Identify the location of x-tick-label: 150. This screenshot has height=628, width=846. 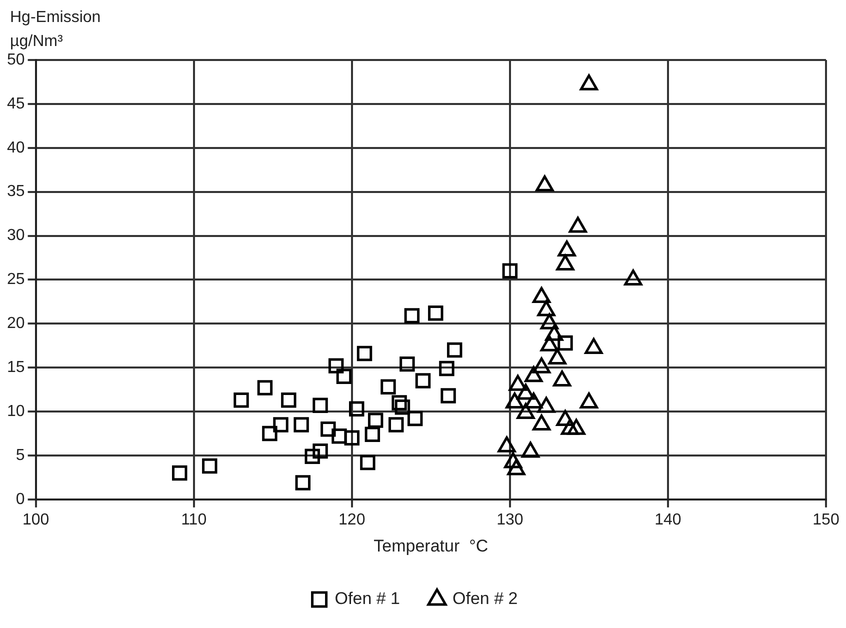
(826, 519).